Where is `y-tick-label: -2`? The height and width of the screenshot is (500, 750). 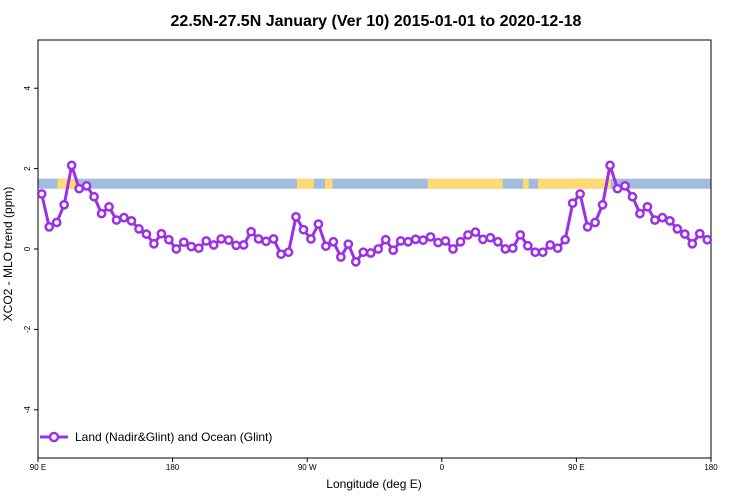
y-tick-label: -2 is located at coordinates (27, 329).